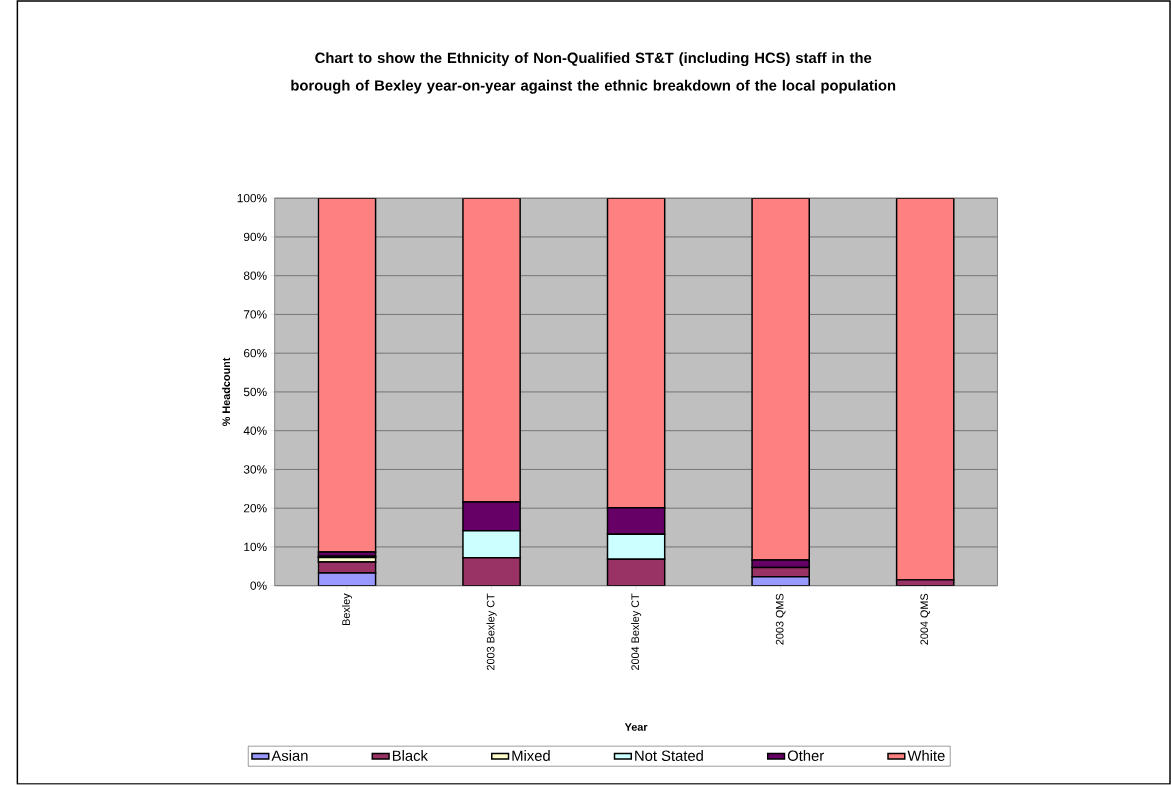 This screenshot has height=785, width=1171. Describe the element at coordinates (258, 585) in the screenshot. I see `y-tick-label: 0%` at that location.